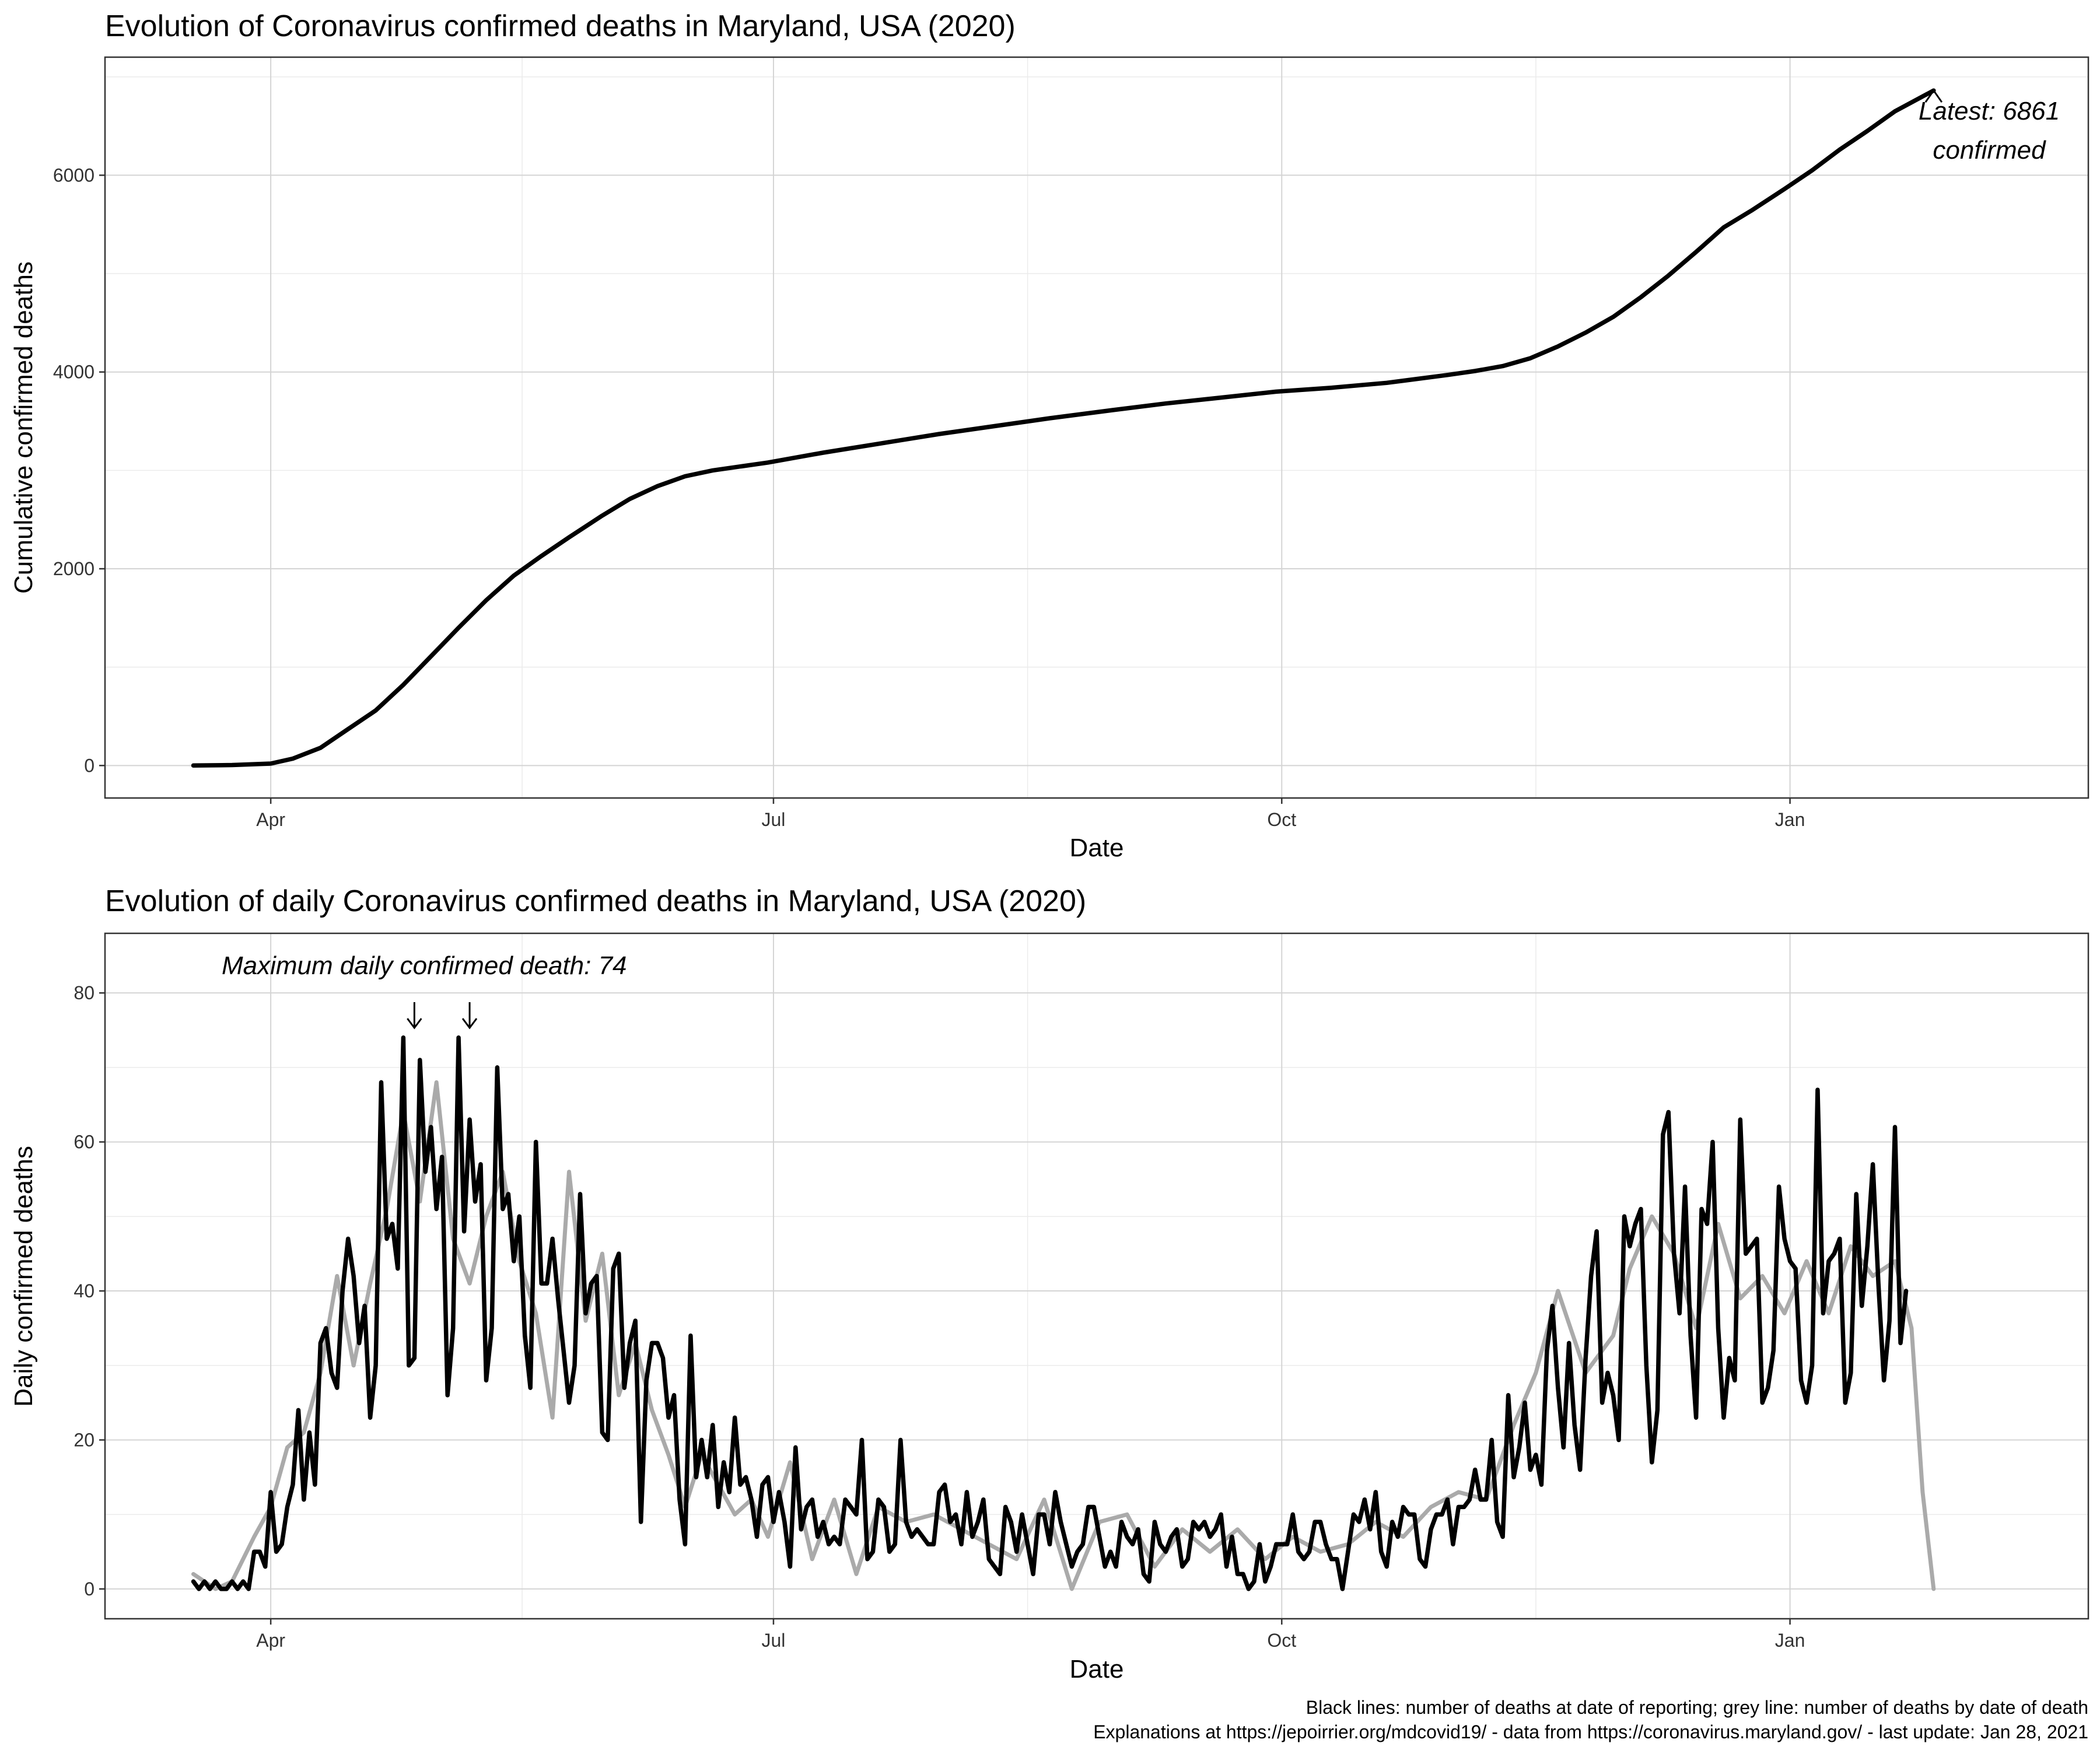 The image size is (2100, 1750). What do you see at coordinates (424, 965) in the screenshot?
I see `max-daily-annotation: Maximum daily confirmed death: 74` at bounding box center [424, 965].